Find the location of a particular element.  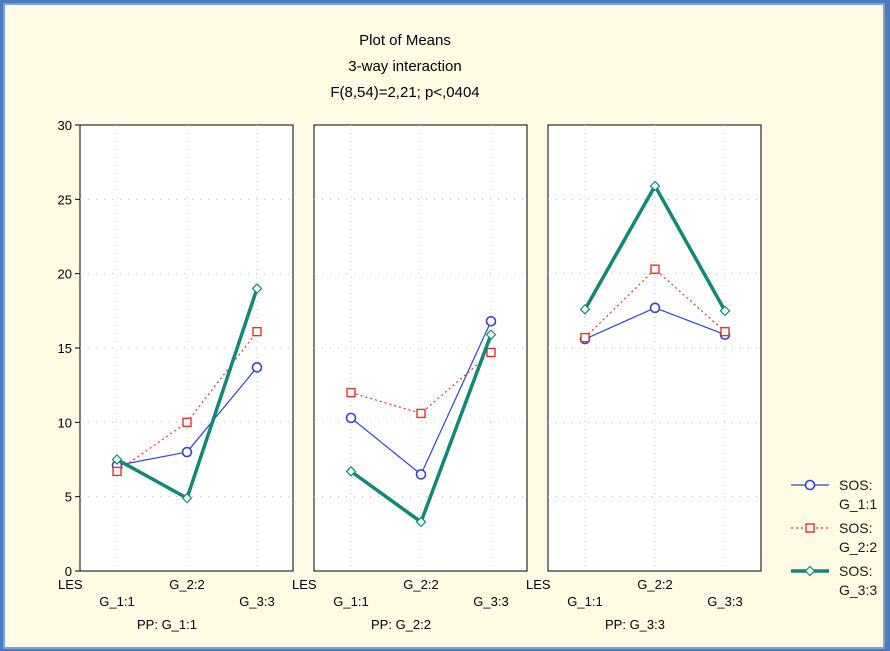

legend-label-line2: G_1:1 is located at coordinates (858, 504).